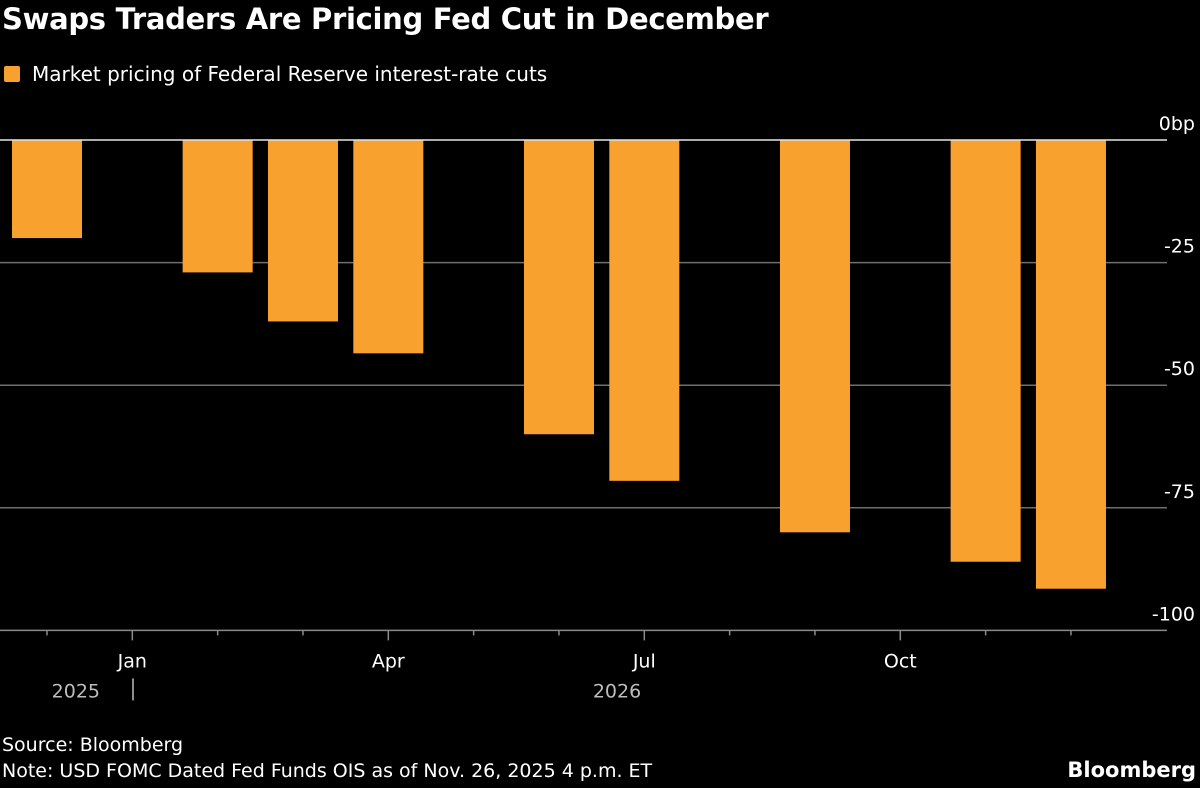  What do you see at coordinates (1179, 492) in the screenshot?
I see `y-tick-label: -75` at bounding box center [1179, 492].